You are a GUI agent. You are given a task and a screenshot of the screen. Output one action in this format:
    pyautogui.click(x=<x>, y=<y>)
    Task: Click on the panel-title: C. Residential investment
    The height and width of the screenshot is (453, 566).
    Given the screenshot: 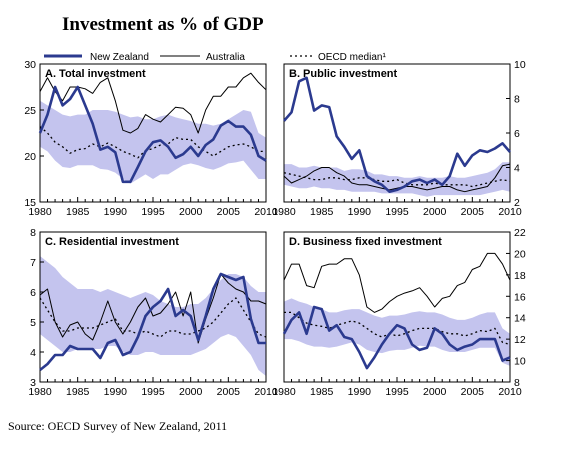 What is the action you would take?
    pyautogui.click(x=112, y=242)
    